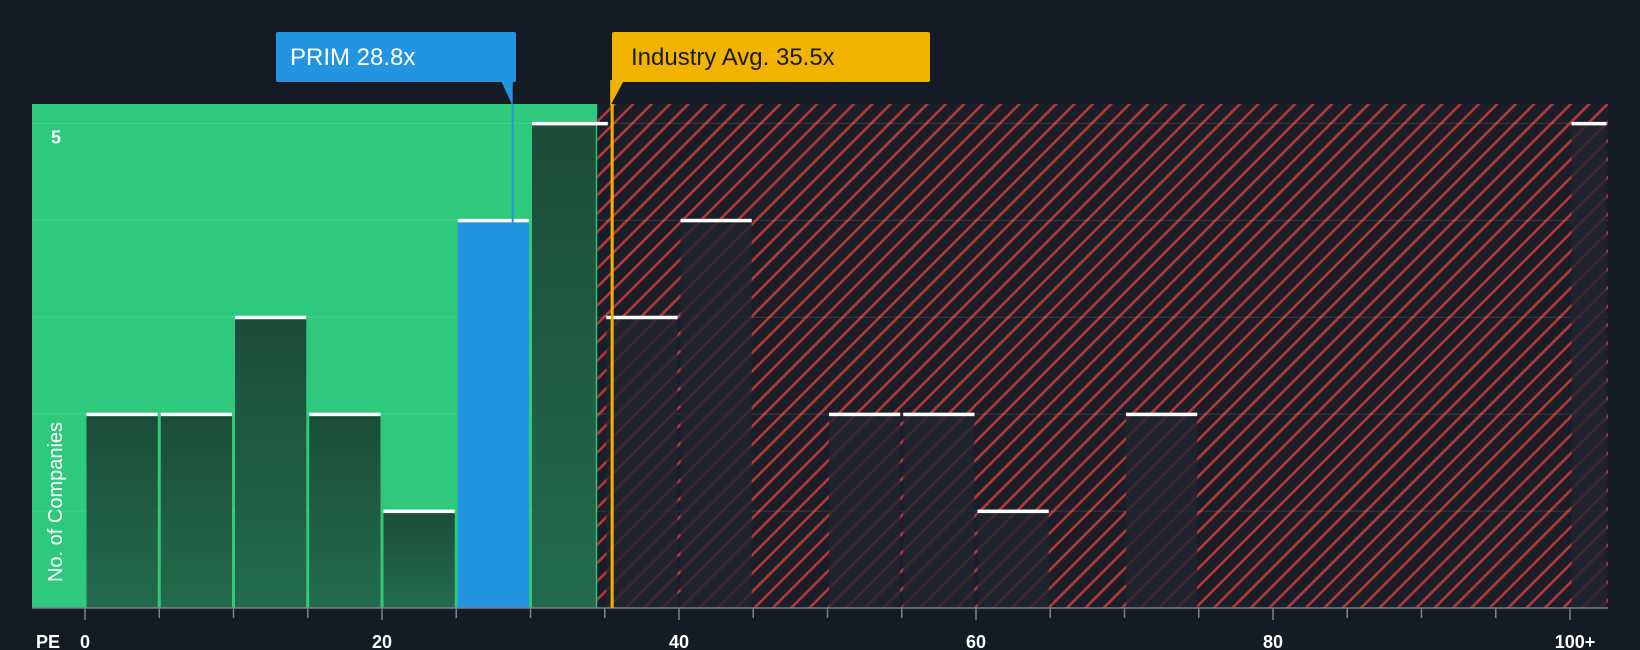 The width and height of the screenshot is (1640, 650). I want to click on x-axis-label: PE, so click(48, 641).